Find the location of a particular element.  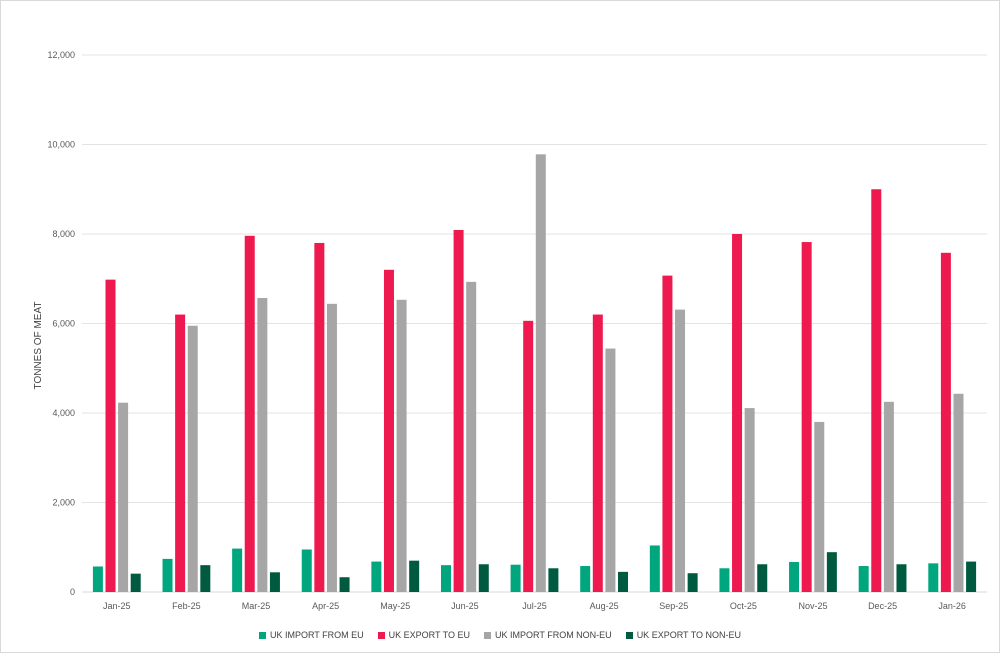

legend-label: UK IMPORT FROM EU is located at coordinates (316, 635).